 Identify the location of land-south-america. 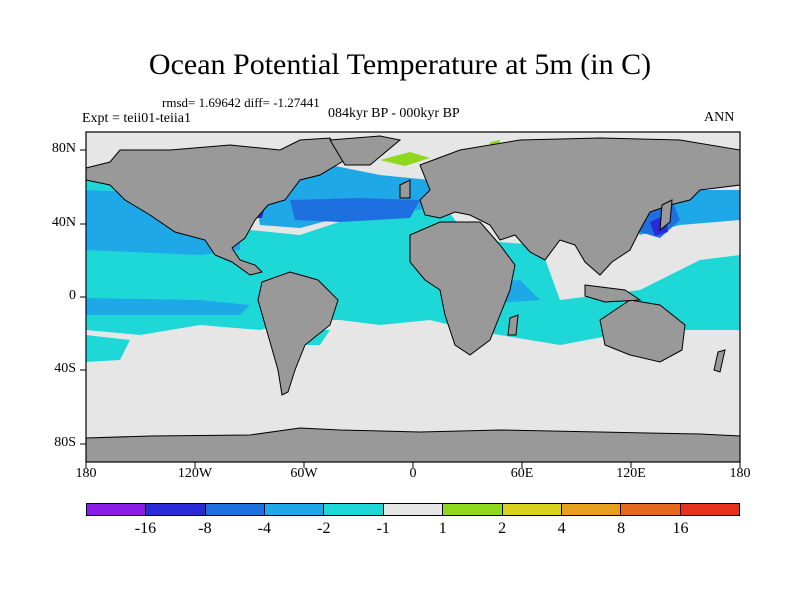
(298, 333).